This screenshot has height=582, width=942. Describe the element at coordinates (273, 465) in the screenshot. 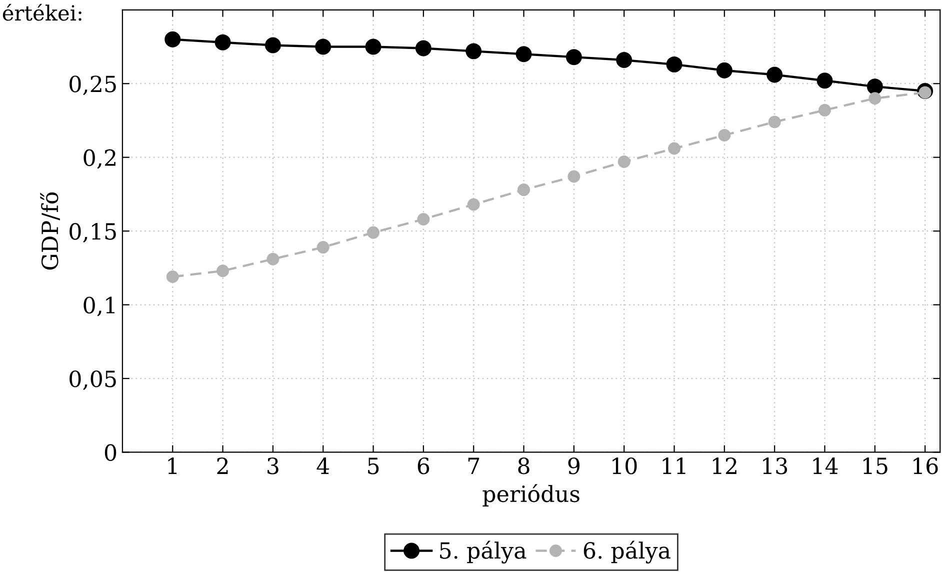

I see `x-tick-label: 3` at that location.